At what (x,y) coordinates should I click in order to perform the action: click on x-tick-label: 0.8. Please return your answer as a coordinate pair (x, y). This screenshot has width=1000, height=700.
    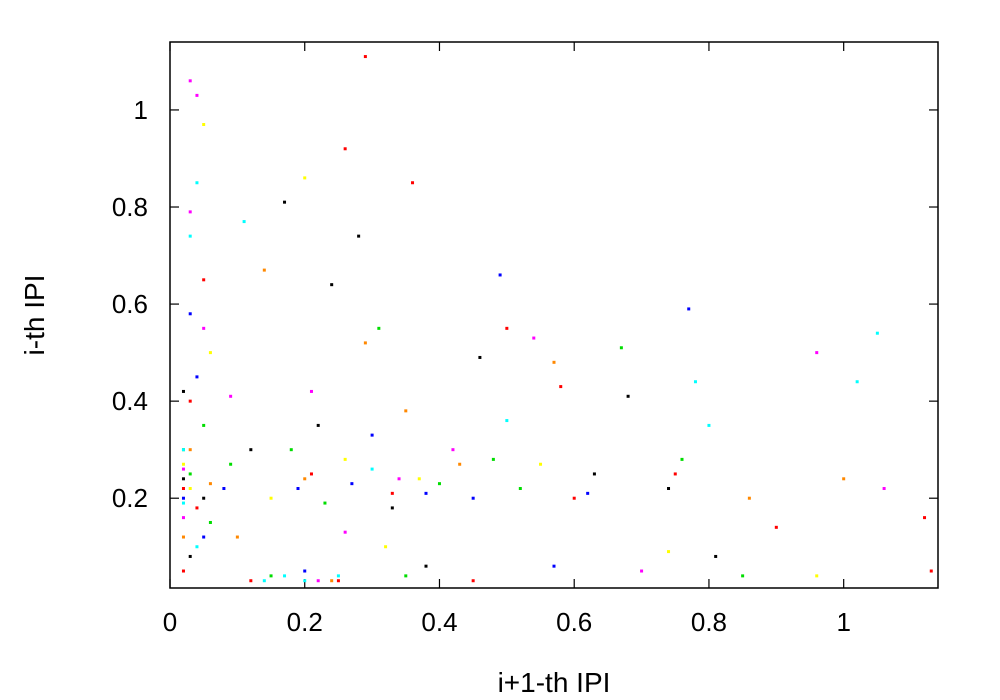
    Looking at the image, I should click on (709, 622).